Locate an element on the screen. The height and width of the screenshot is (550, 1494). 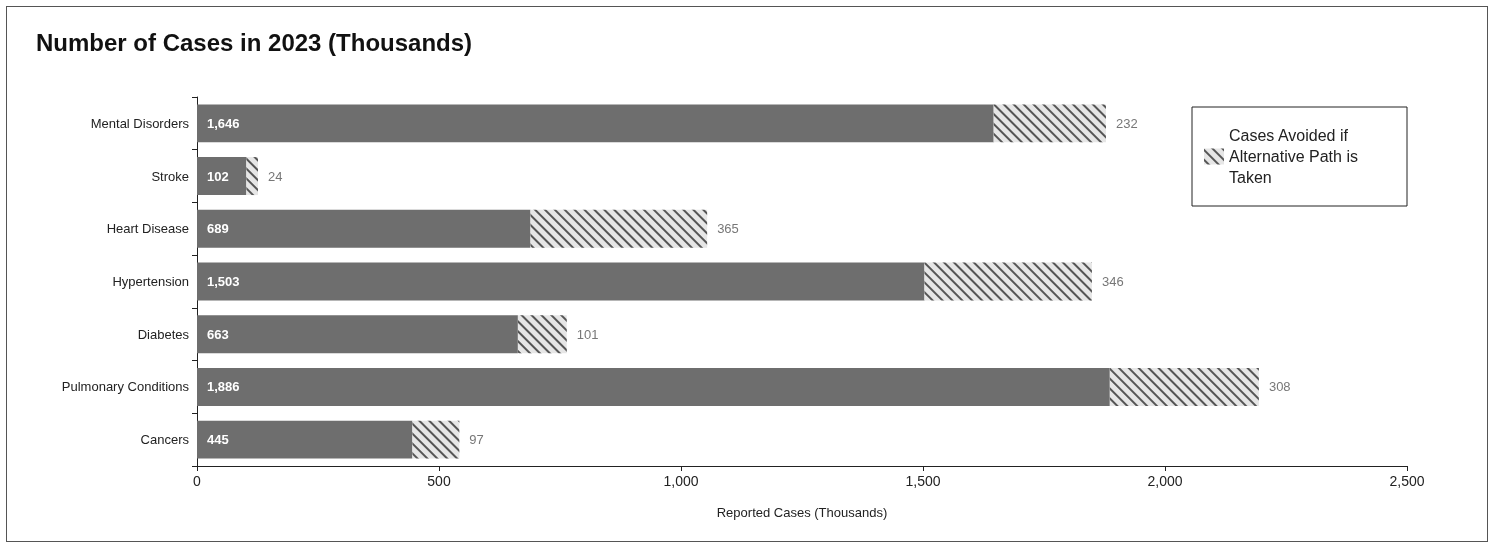
y-tick-label: Pulmonary Conditions is located at coordinates (125, 387).